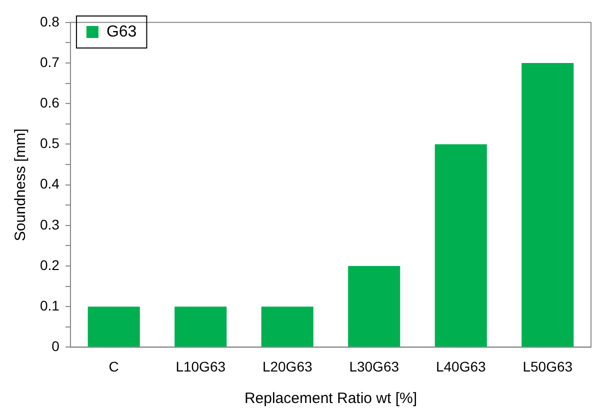  What do you see at coordinates (50, 305) in the screenshot?
I see `y-tick-label: 0.1` at bounding box center [50, 305].